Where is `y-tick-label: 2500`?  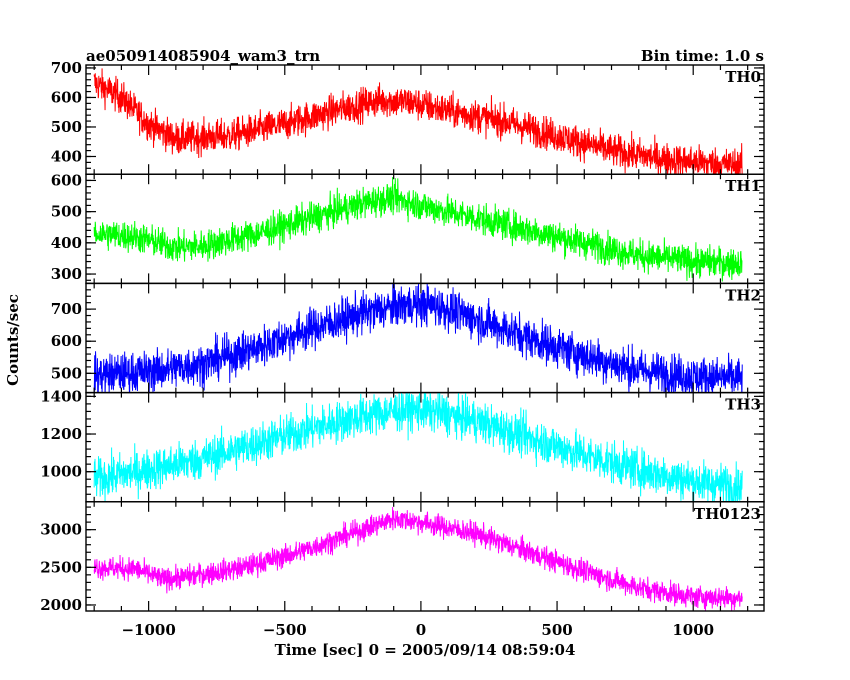
y-tick-label: 2500 is located at coordinates (61, 567).